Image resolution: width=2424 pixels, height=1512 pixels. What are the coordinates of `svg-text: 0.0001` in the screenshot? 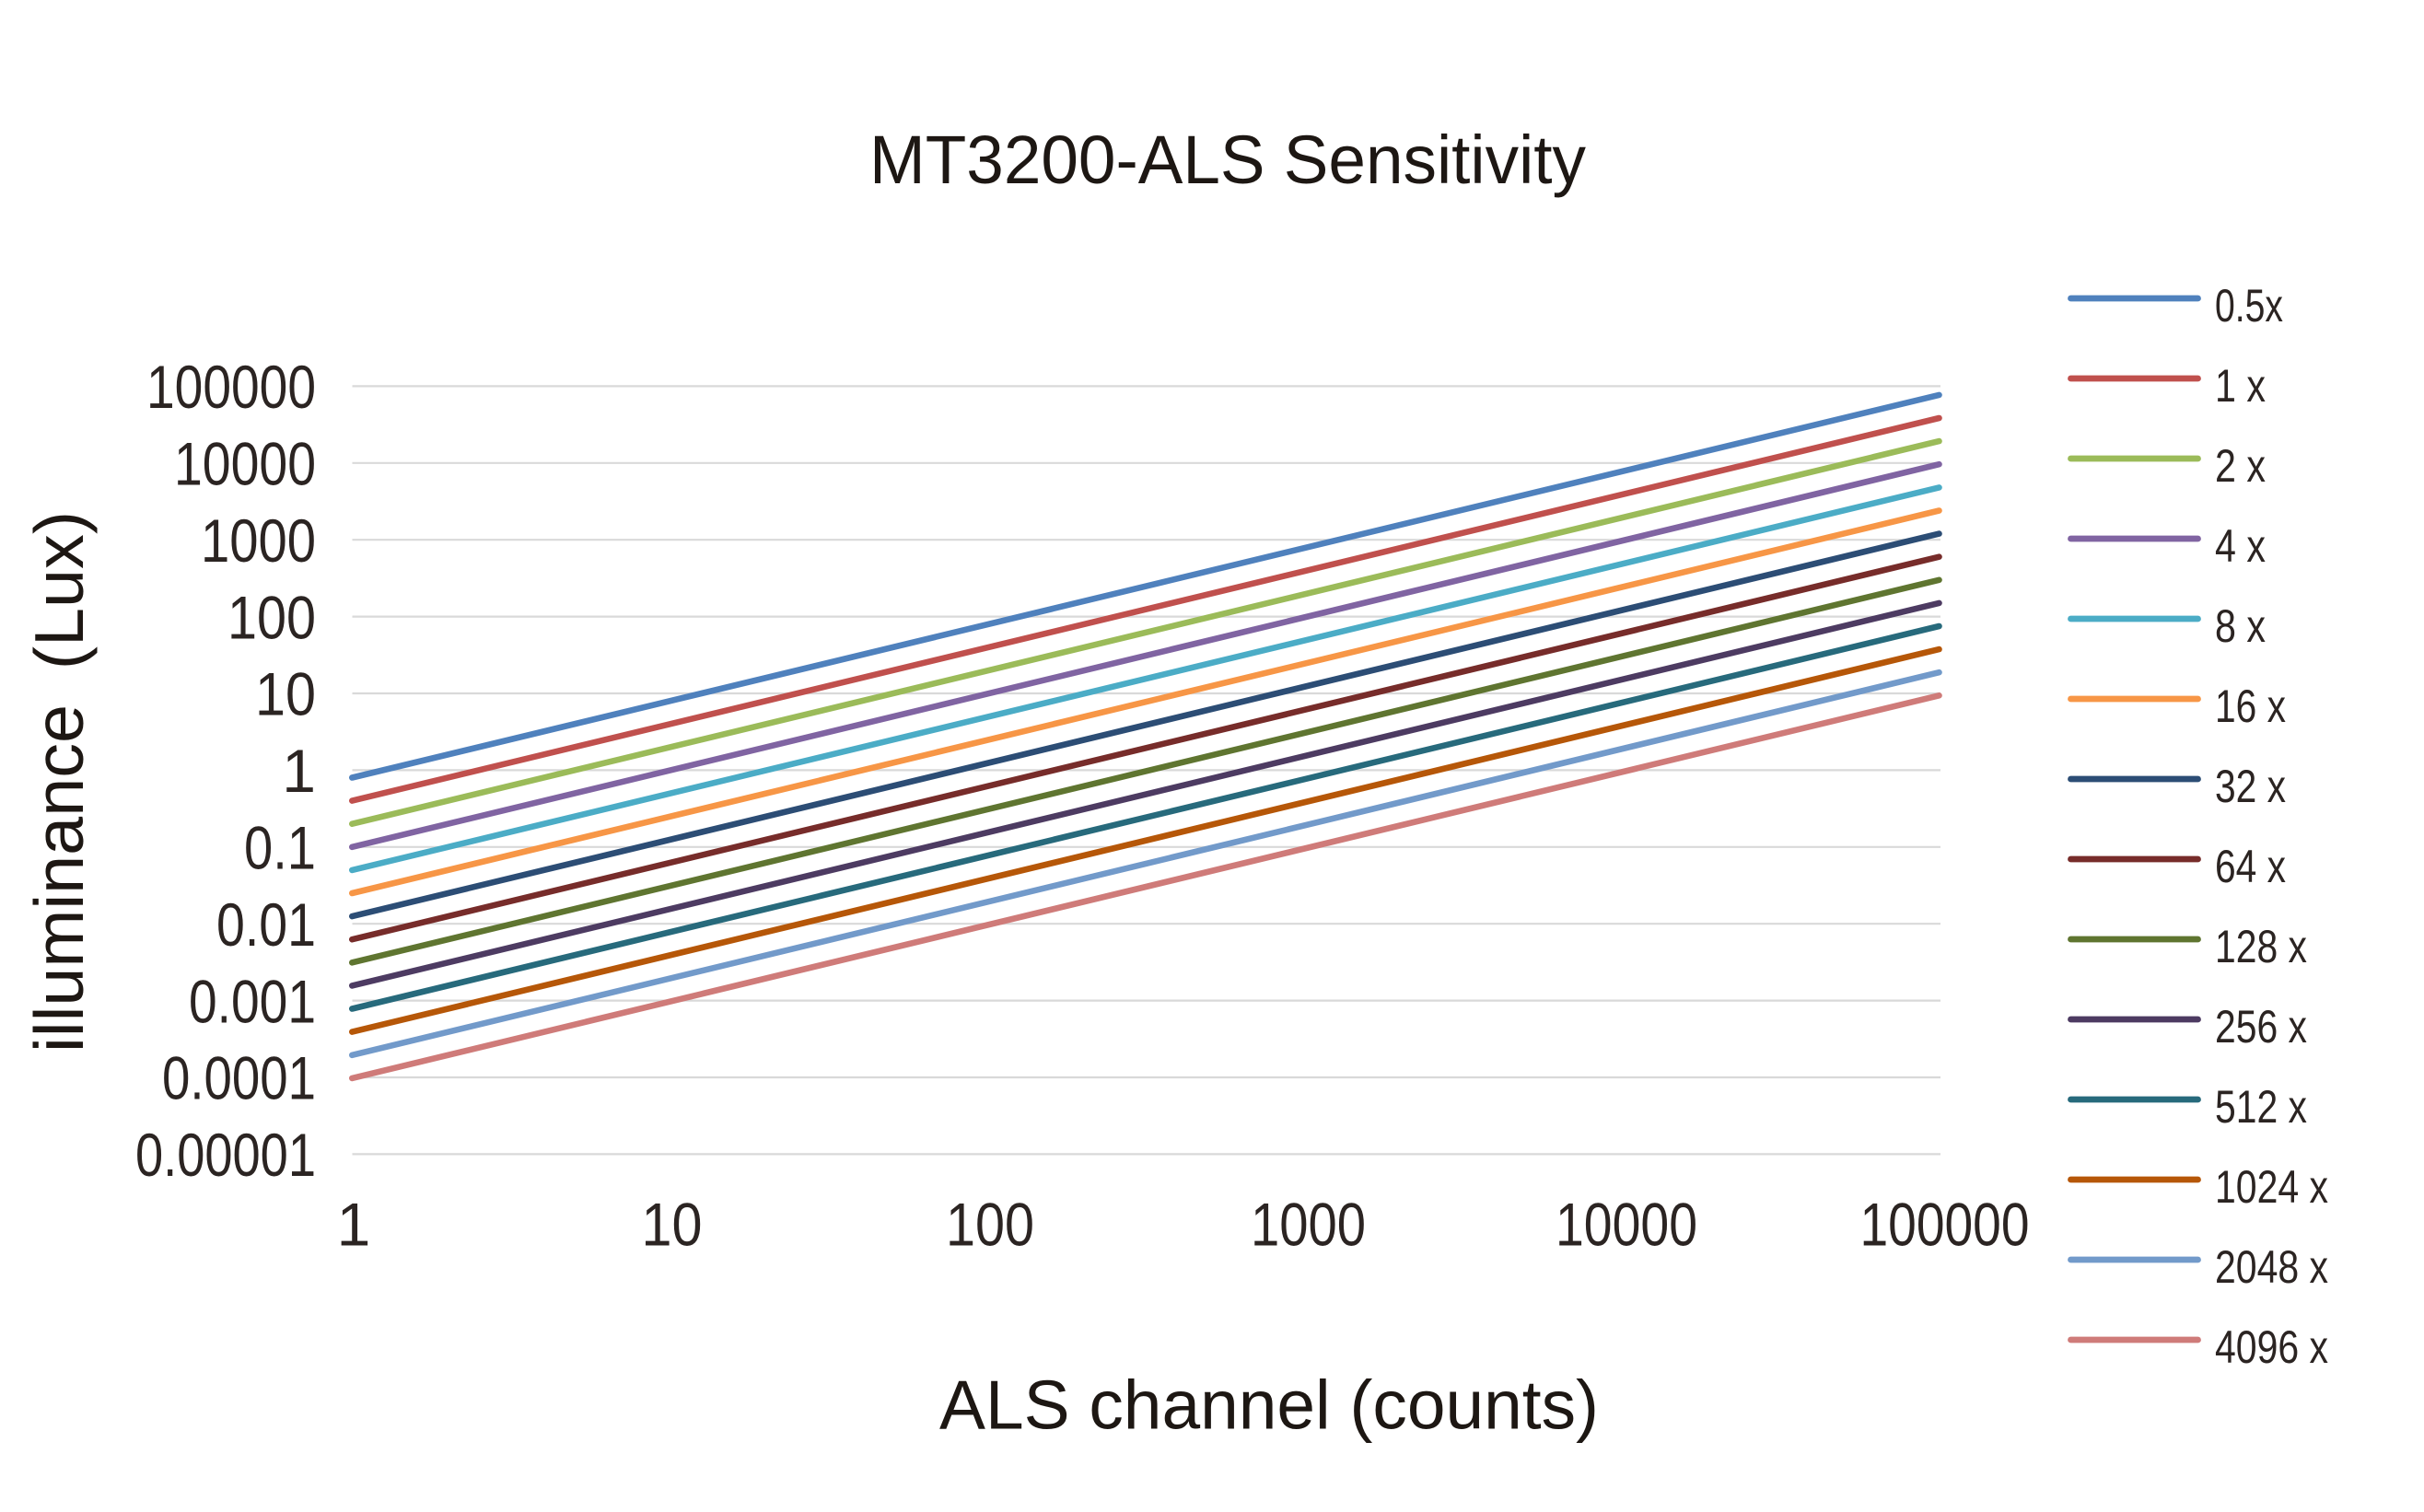 It's located at (239, 1078).